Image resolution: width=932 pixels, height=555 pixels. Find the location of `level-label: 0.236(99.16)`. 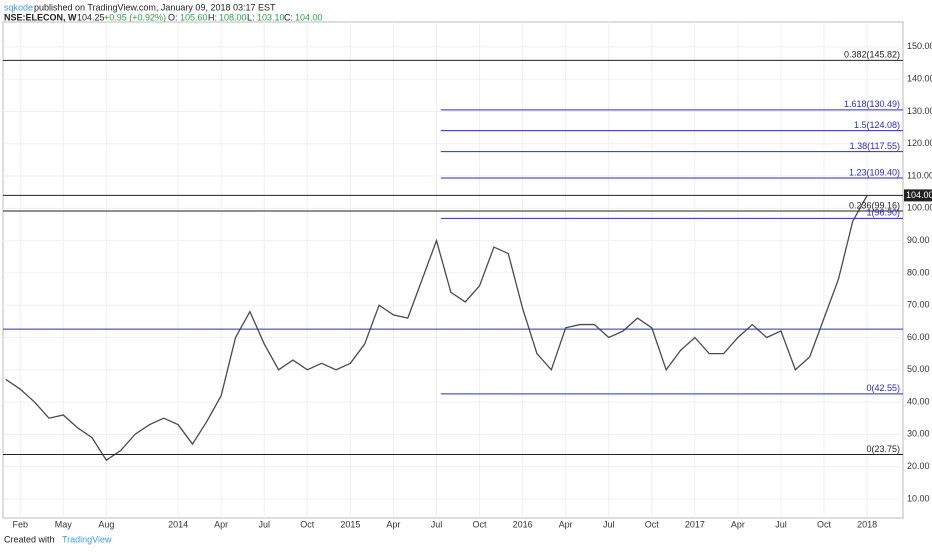

level-label: 0.236(99.16) is located at coordinates (874, 205).